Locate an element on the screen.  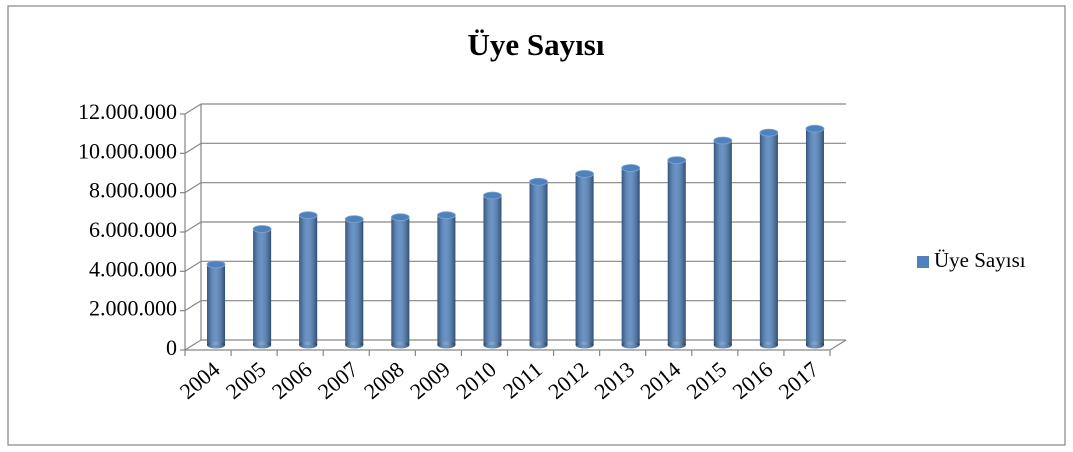
y-tick-label: 6.000.000 is located at coordinates (133, 229).